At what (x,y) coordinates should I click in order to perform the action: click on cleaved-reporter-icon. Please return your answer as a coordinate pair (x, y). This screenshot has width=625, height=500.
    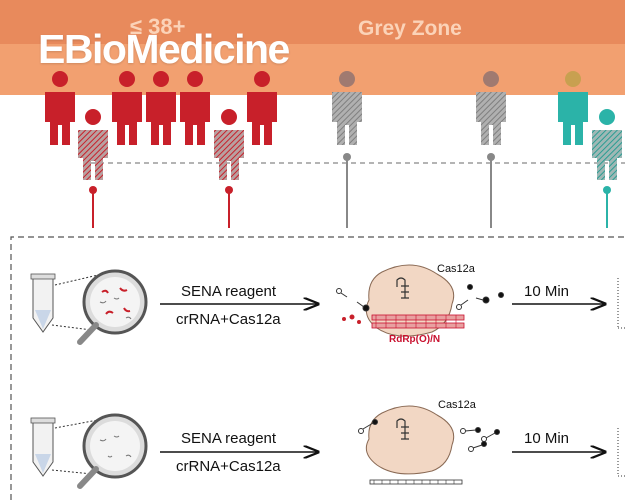
    Looking at the image, I should click on (420, 304).